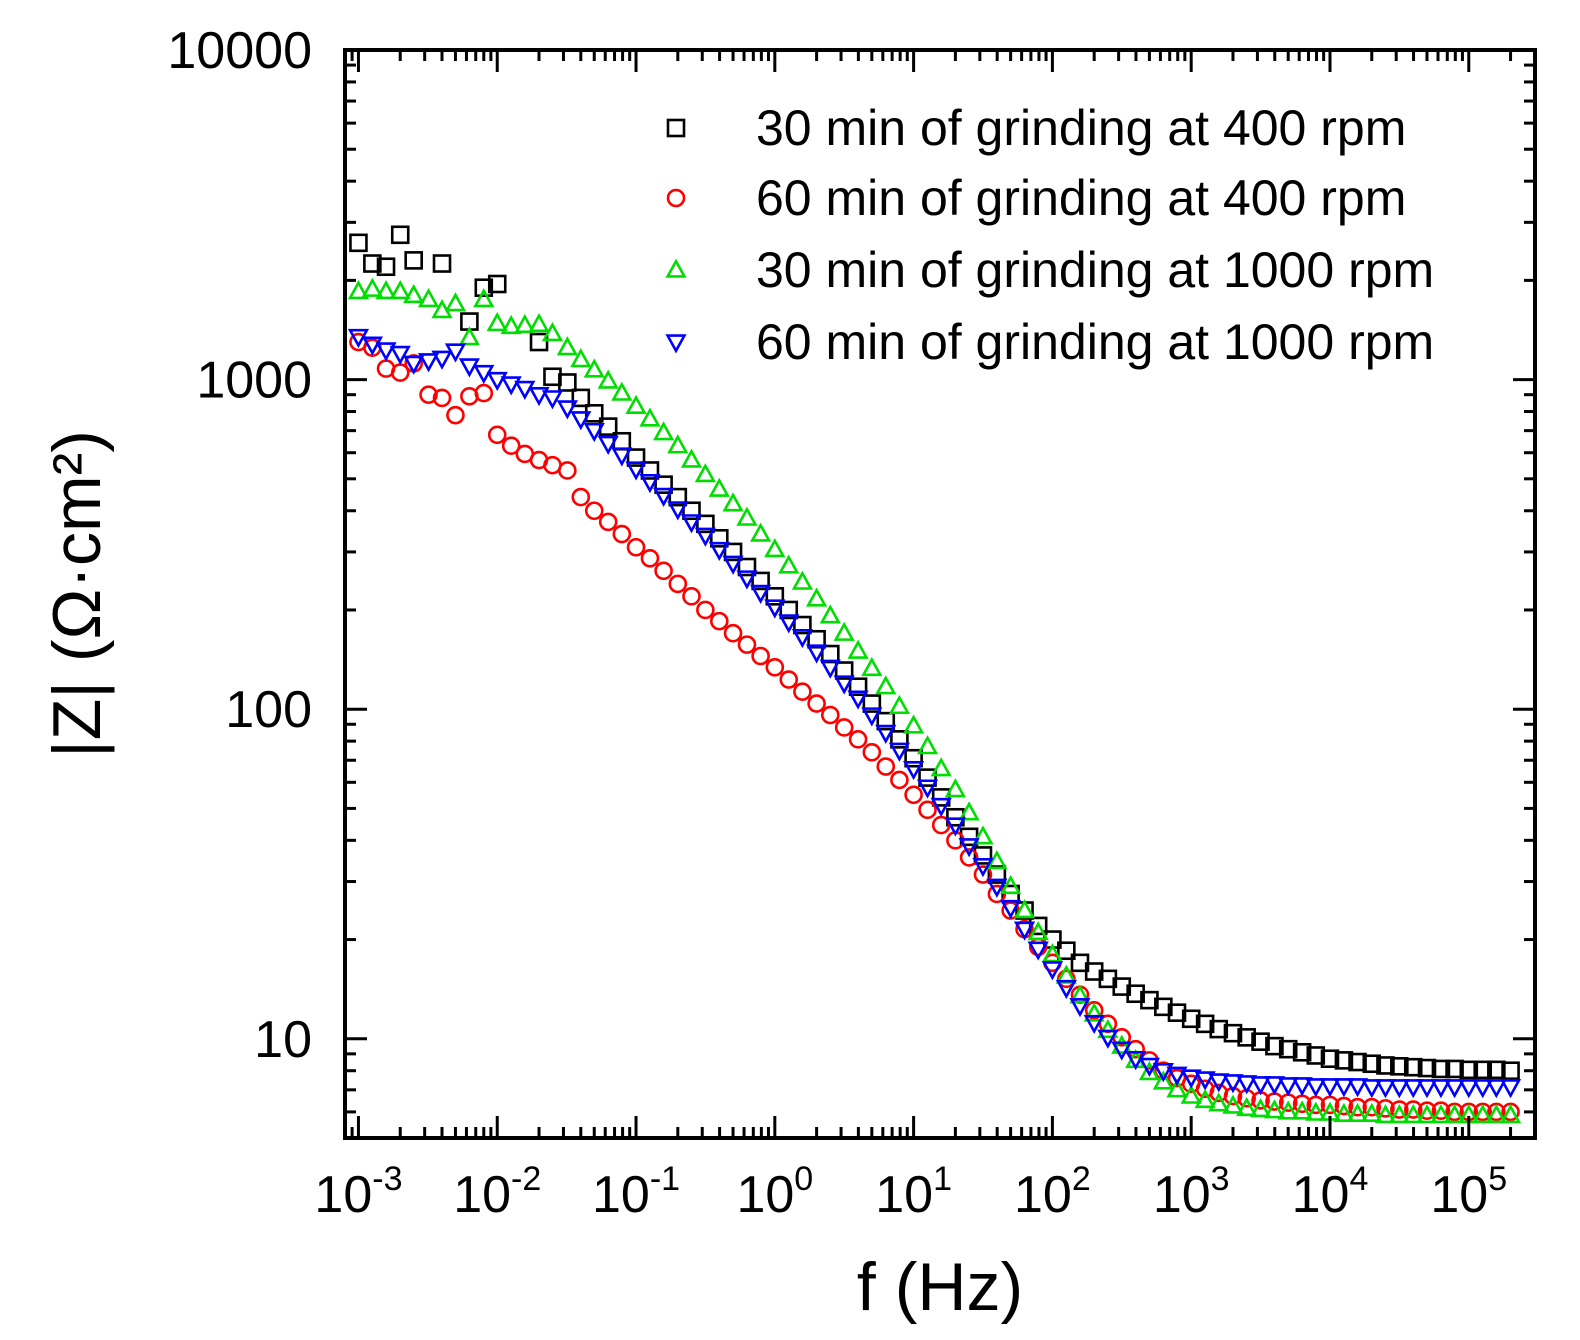  I want to click on x-tick-label: 10⁵, so click(1468, 1192).